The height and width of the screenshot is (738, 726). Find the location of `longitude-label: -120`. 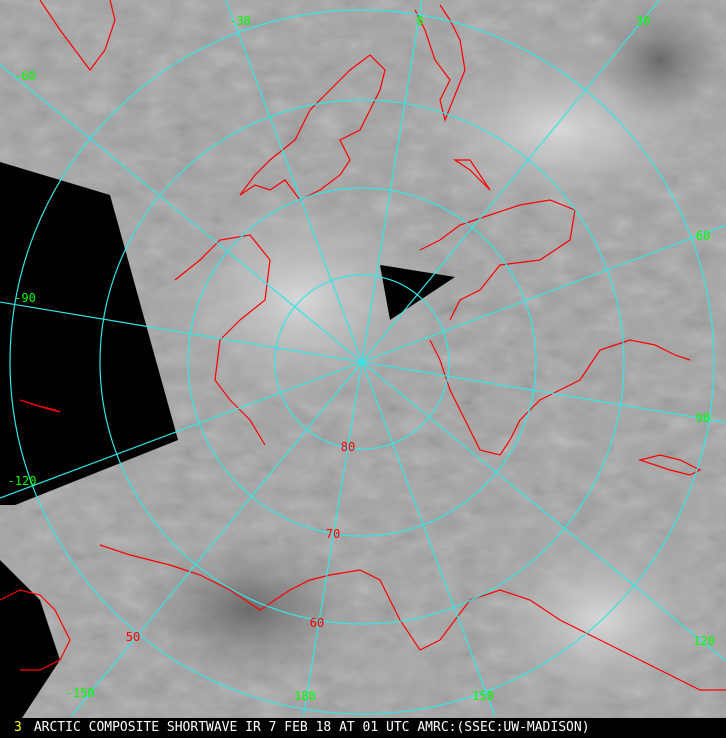

longitude-label: -120 is located at coordinates (22, 481).